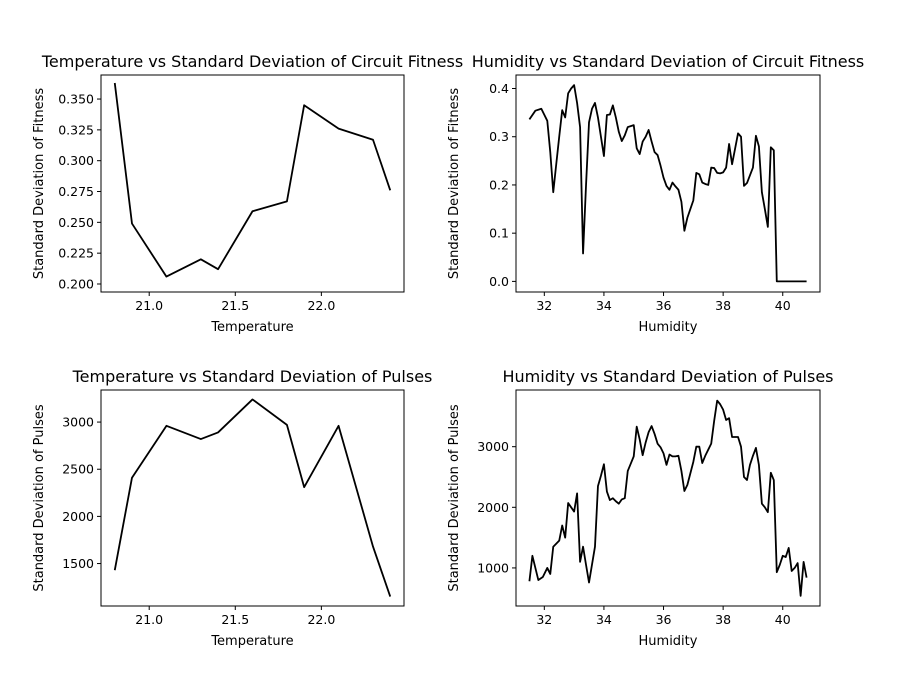 This screenshot has height=700, width=900. Describe the element at coordinates (76, 160) in the screenshot. I see `y-tick-label: 0.300` at that location.